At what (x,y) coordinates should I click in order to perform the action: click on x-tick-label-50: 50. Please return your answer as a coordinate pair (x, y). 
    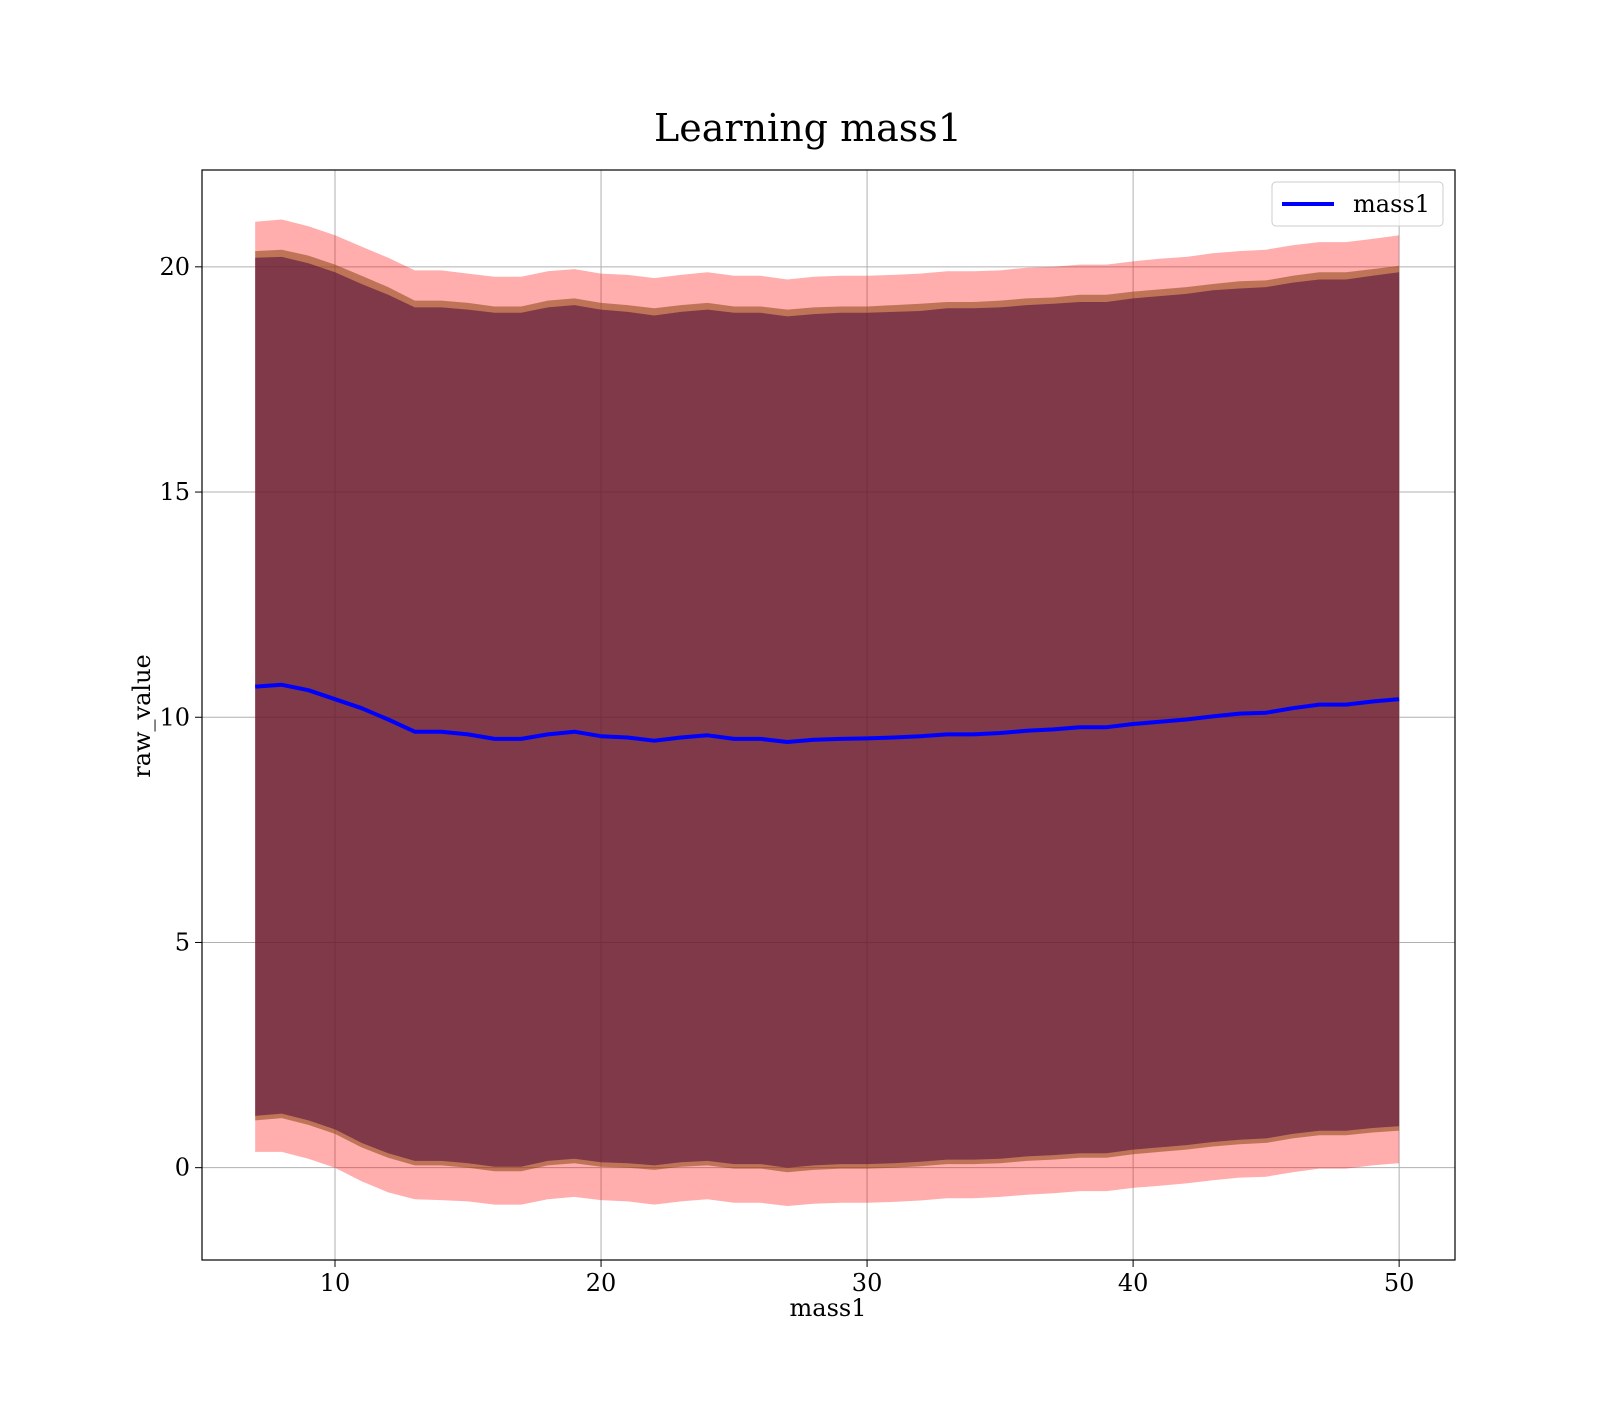
    Looking at the image, I should click on (1399, 1283).